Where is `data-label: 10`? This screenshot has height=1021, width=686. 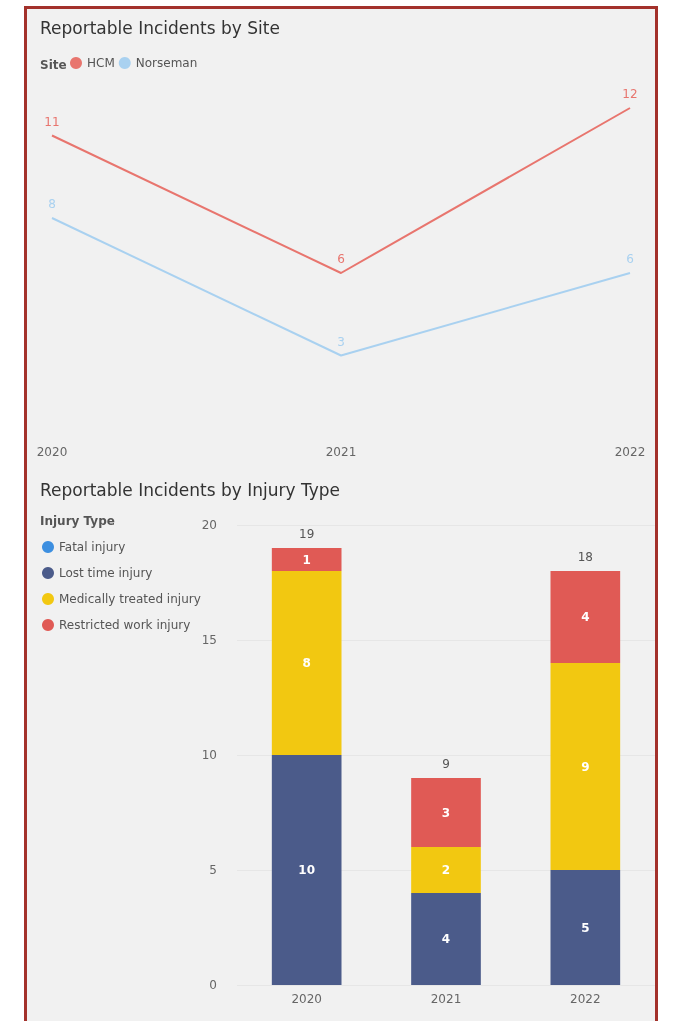
data-label: 10 is located at coordinates (307, 870).